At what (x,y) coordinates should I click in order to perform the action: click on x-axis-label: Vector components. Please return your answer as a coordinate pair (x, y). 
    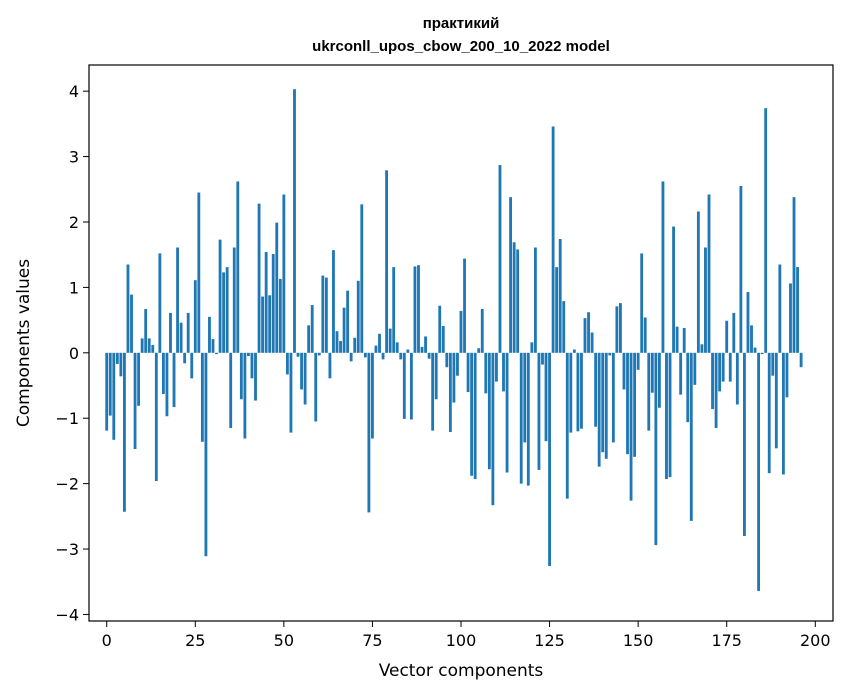
    Looking at the image, I should click on (461, 671).